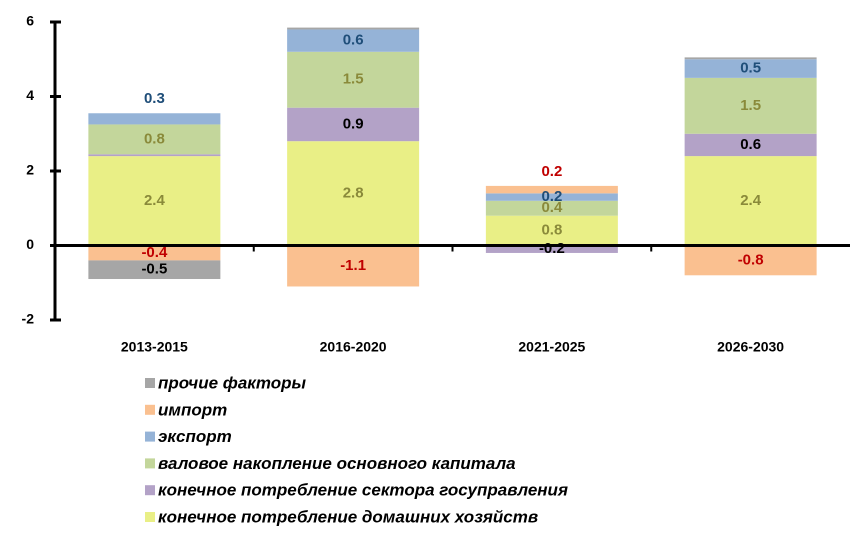 This screenshot has width=860, height=536. I want to click on y-tick-label: 4, so click(30, 95).